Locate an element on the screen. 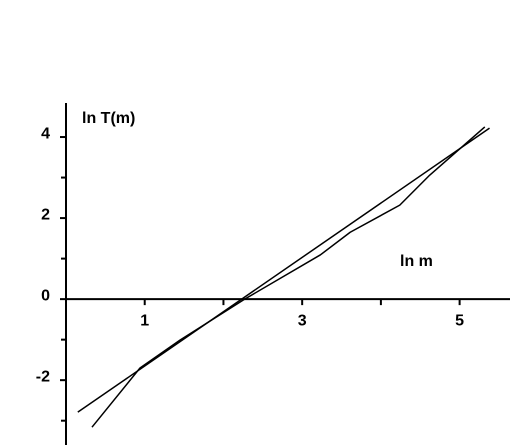 Image resolution: width=512 pixels, height=448 pixels. y-axis-label: ln T(m) is located at coordinates (108, 118).